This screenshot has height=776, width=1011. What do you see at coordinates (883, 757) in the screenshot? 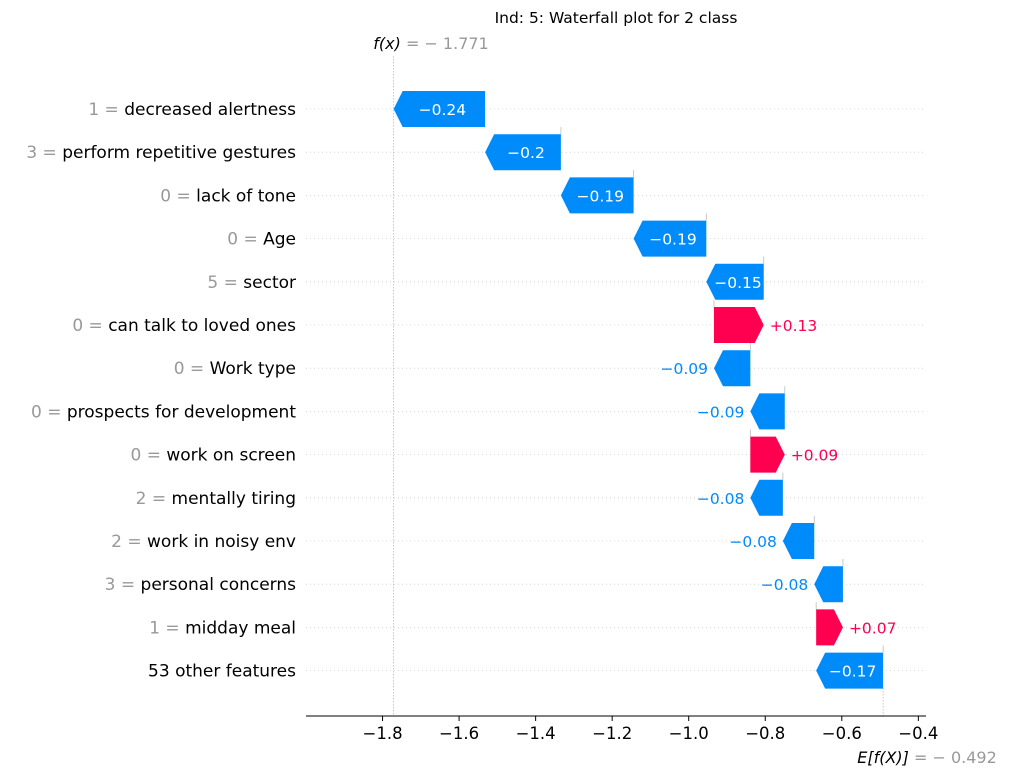
I see `efx-label: E[f(X)]` at bounding box center [883, 757].